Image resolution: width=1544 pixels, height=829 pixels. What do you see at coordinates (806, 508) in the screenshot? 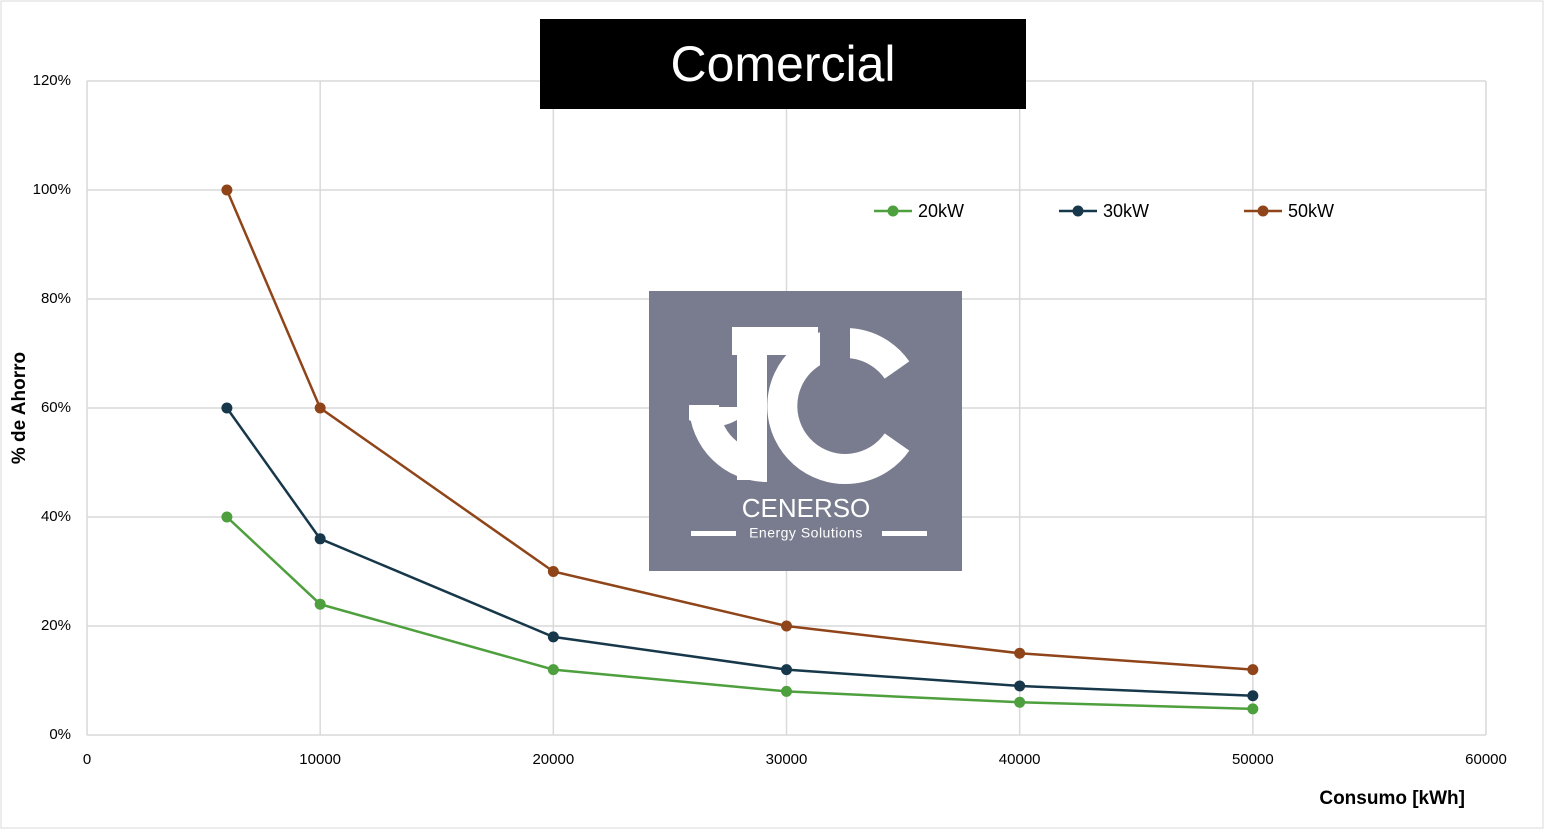
I see `logo-name: CENERSO` at bounding box center [806, 508].